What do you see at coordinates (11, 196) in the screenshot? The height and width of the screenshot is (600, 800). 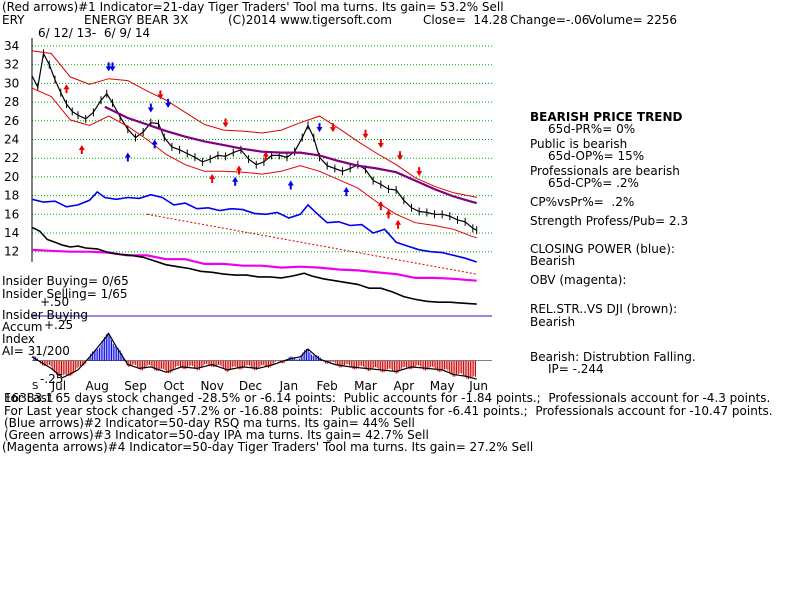 I see `y-tick-label: 18` at bounding box center [11, 196].